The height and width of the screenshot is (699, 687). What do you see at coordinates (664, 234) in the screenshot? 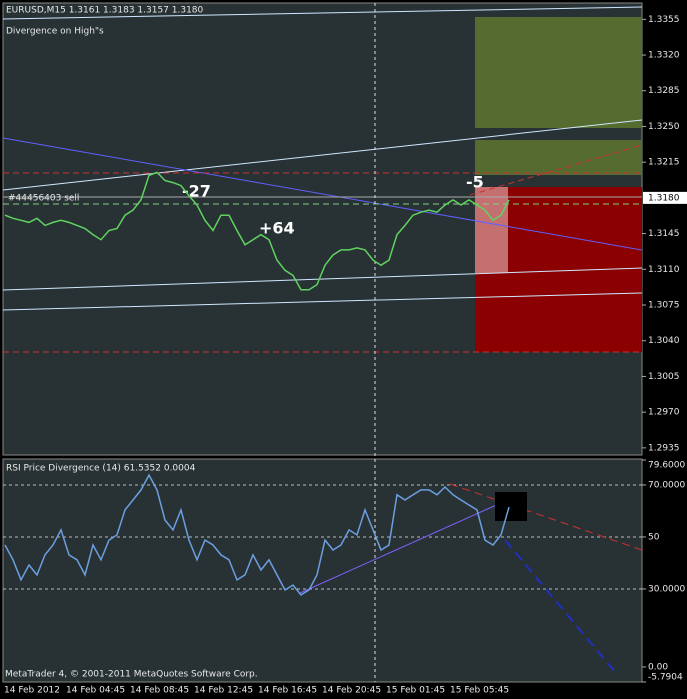
I see `y-tick-label: 1.3145` at bounding box center [664, 234].